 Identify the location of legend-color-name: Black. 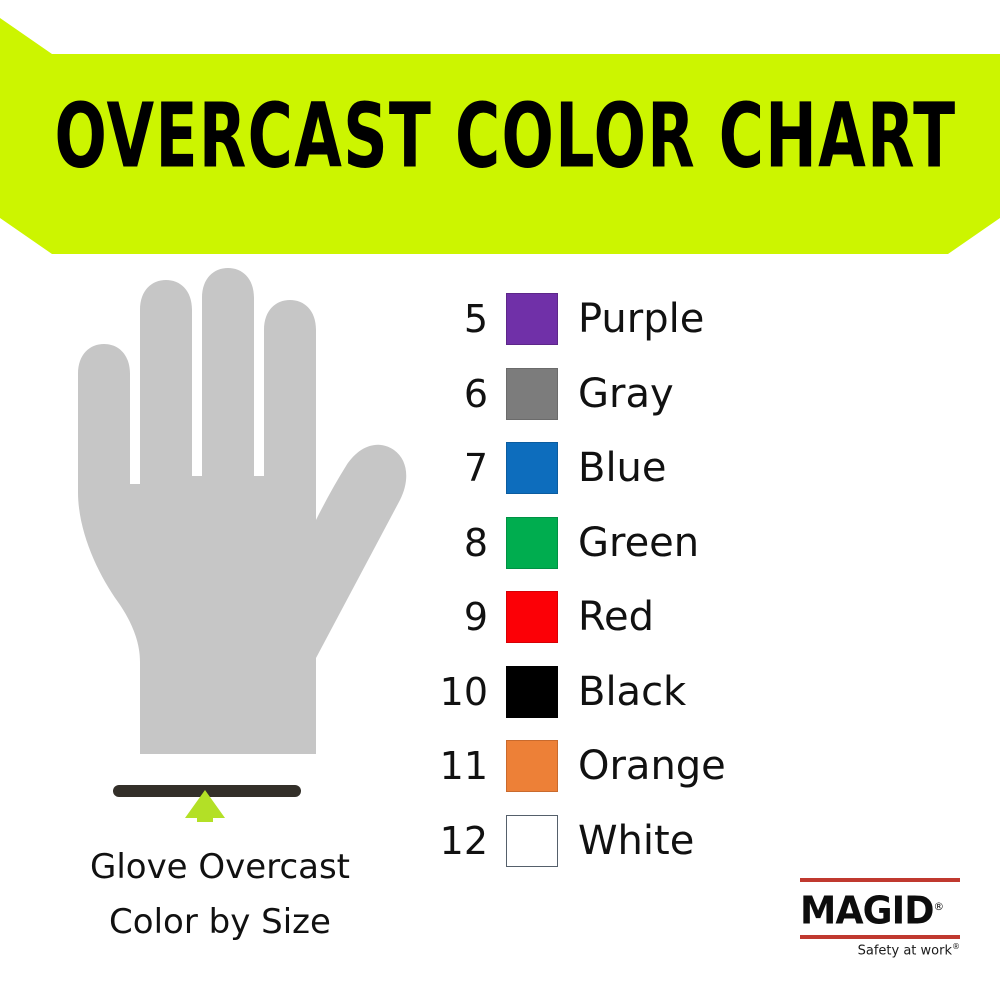
(632, 691).